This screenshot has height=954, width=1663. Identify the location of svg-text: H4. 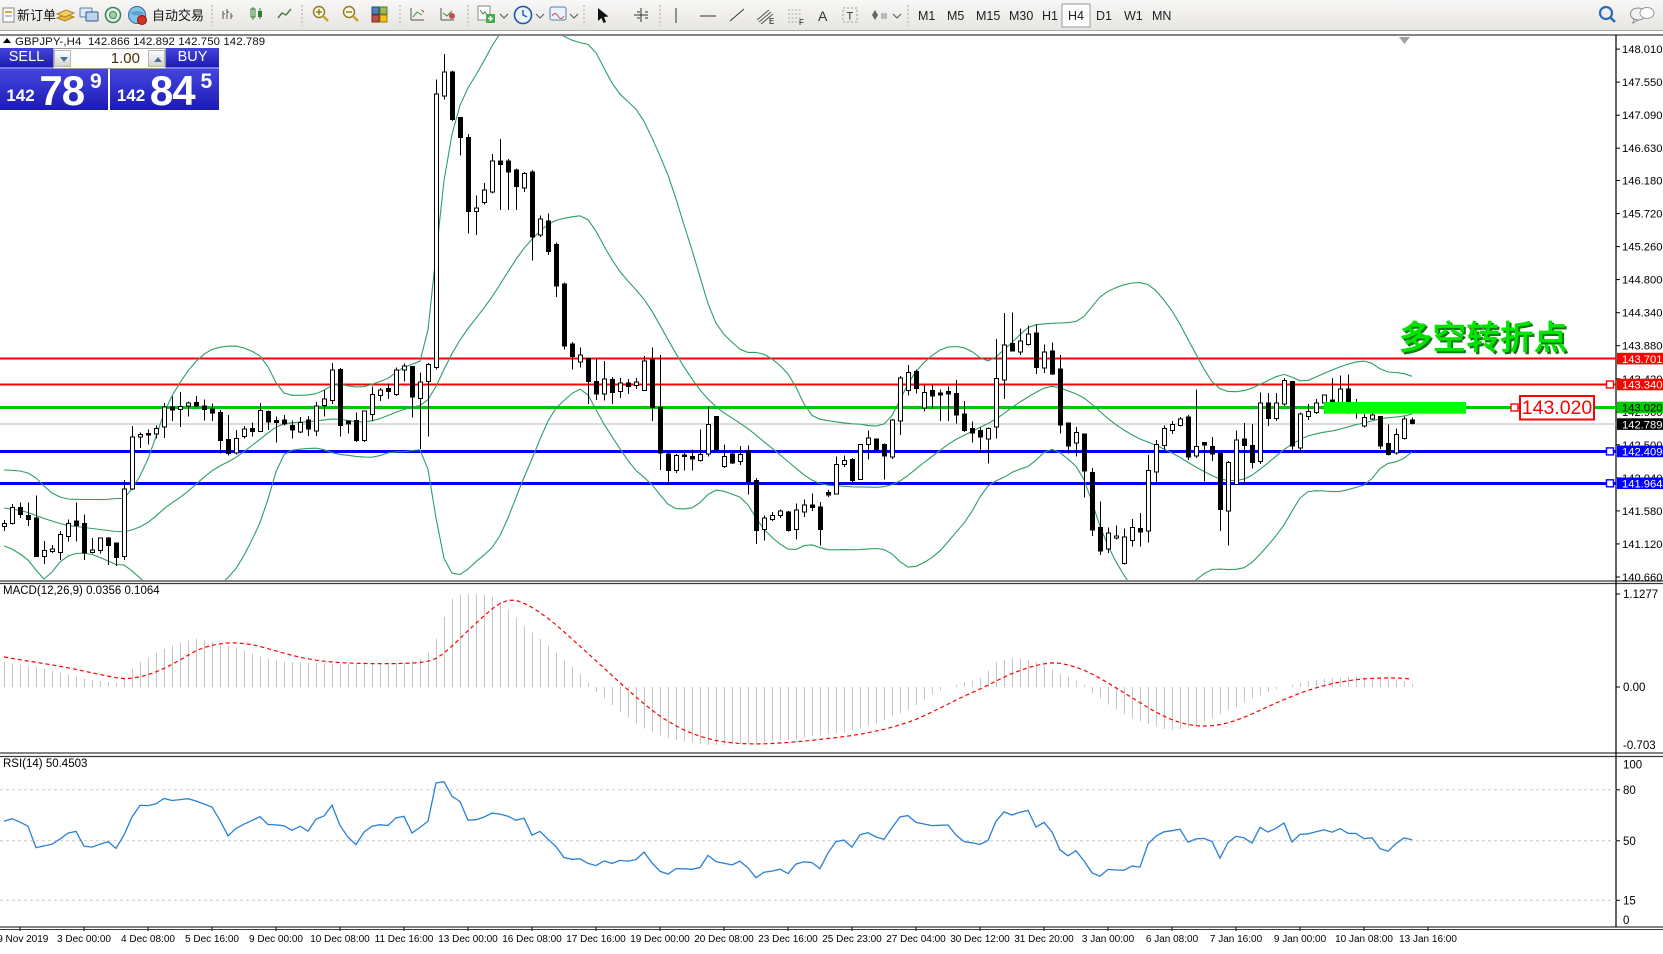
(1076, 16).